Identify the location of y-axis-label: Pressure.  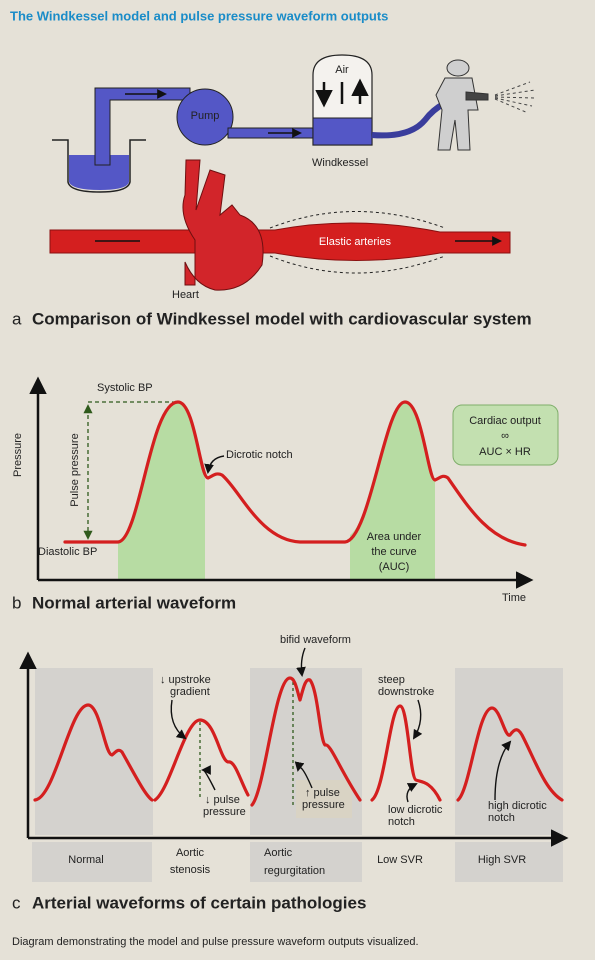
(18, 455).